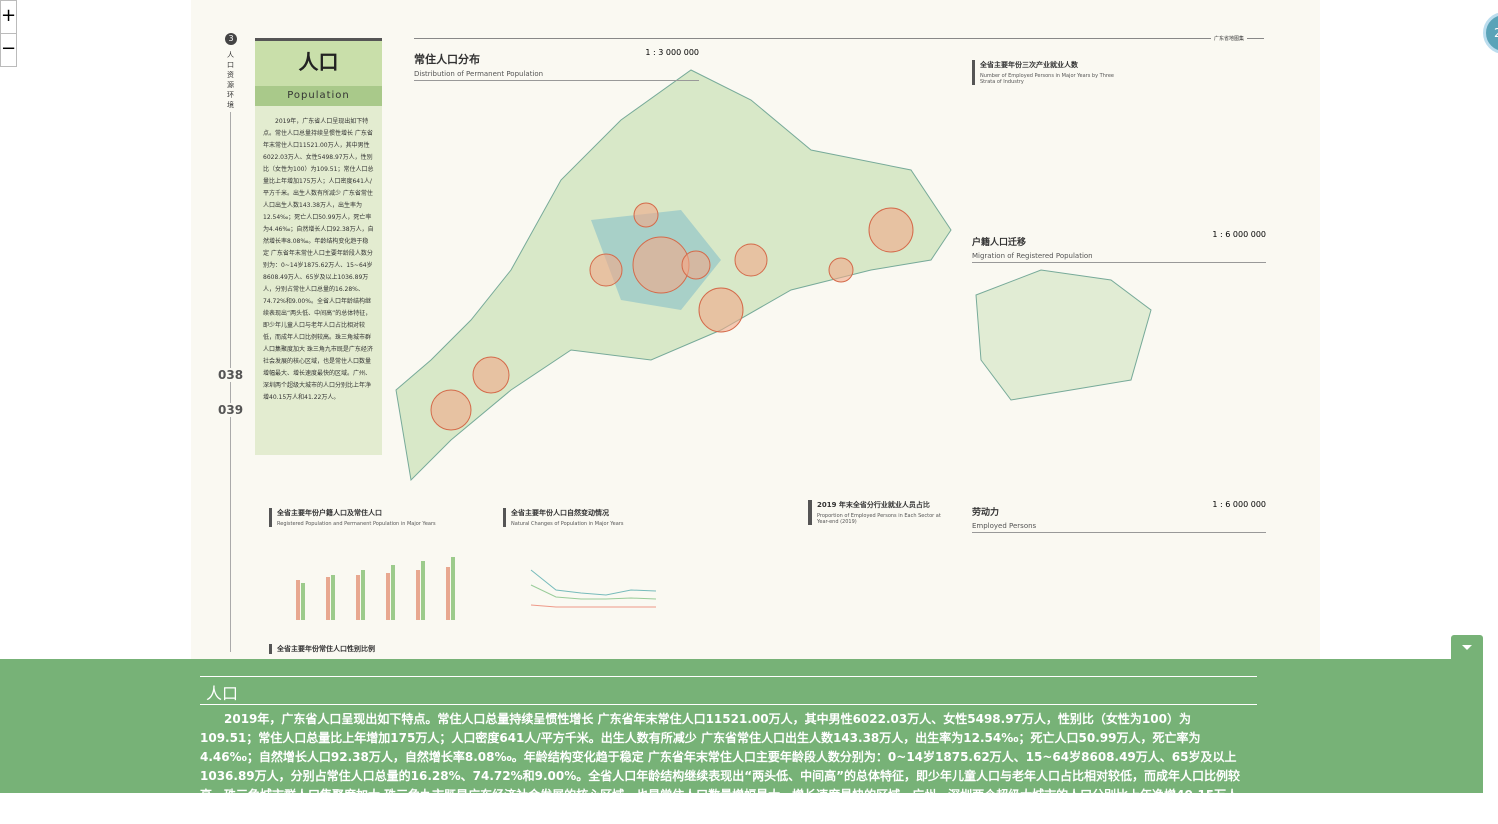 Image resolution: width=1498 pixels, height=824 pixels. I want to click on sidebar-title: 人口, so click(318, 62).